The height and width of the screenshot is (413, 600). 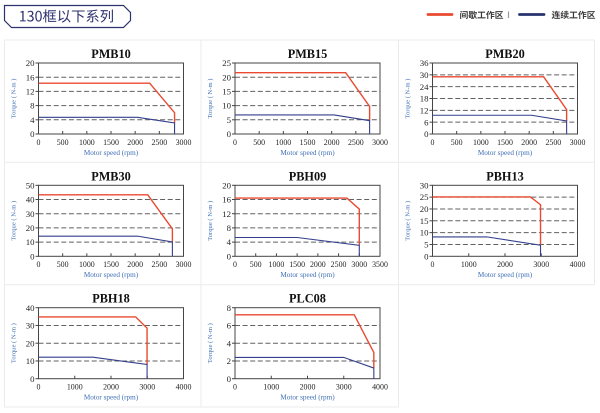 I want to click on svg-text: 40, so click(x=30, y=200).